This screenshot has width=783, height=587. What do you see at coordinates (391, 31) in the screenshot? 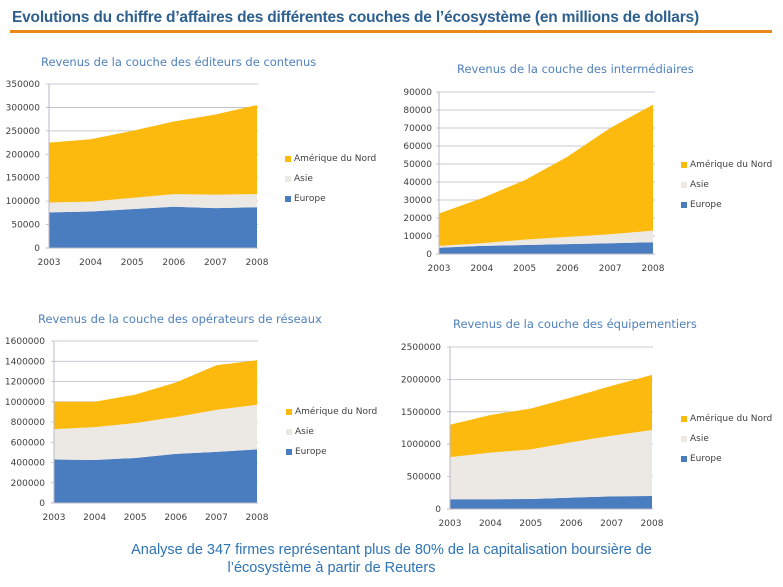
I see `title-underline` at bounding box center [391, 31].